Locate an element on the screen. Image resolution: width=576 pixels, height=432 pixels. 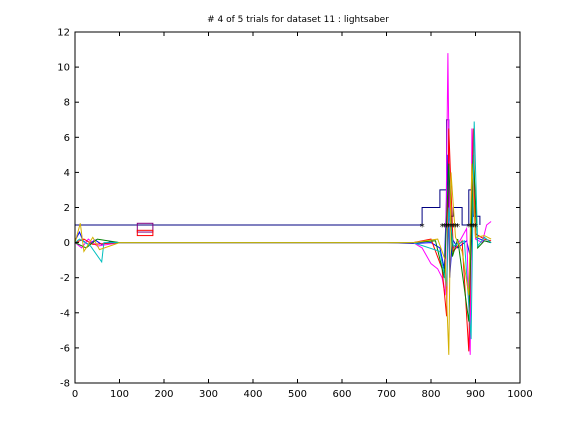
x-tick-label-700: 700 is located at coordinates (386, 394).